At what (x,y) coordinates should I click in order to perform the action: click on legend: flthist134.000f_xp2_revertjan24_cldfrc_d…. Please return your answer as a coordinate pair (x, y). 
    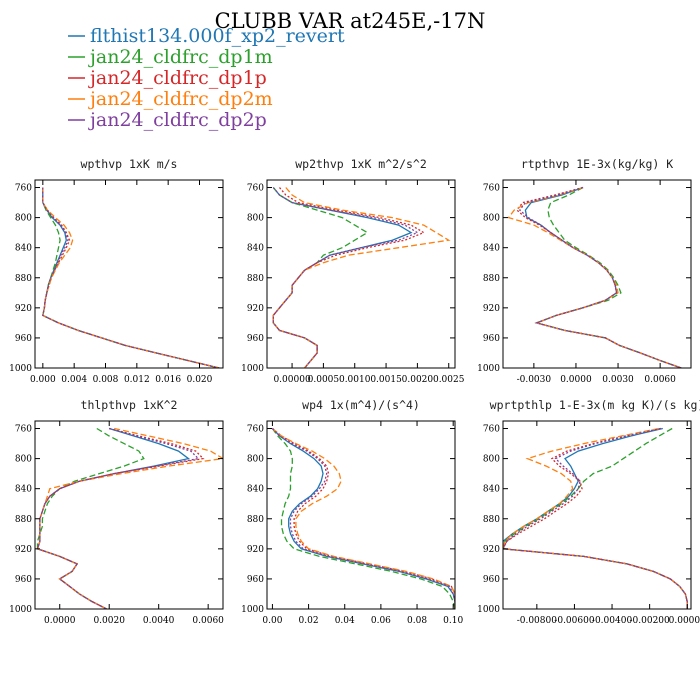
    Looking at the image, I should click on (206, 78).